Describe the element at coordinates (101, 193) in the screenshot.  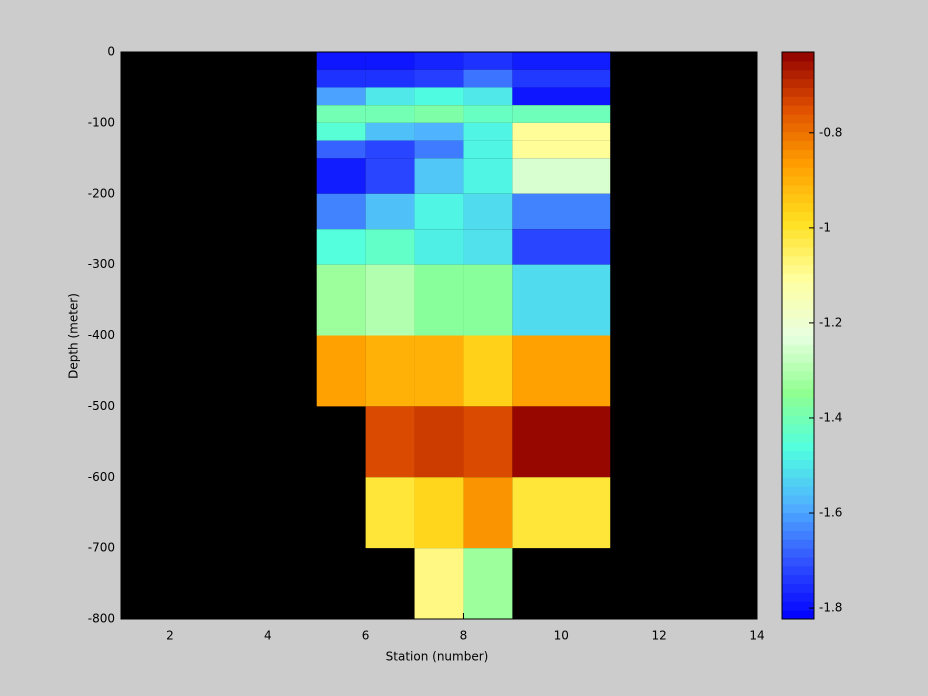
I see `y-tick-label: -200` at that location.